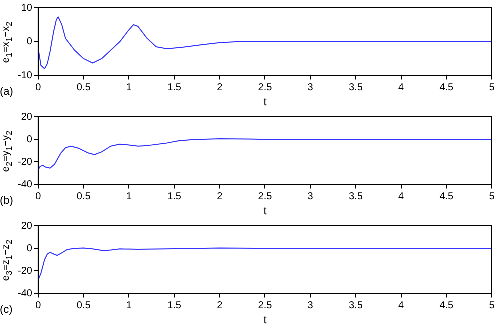 The image size is (500, 327). What do you see at coordinates (7, 201) in the screenshot?
I see `text: (b)` at bounding box center [7, 201].